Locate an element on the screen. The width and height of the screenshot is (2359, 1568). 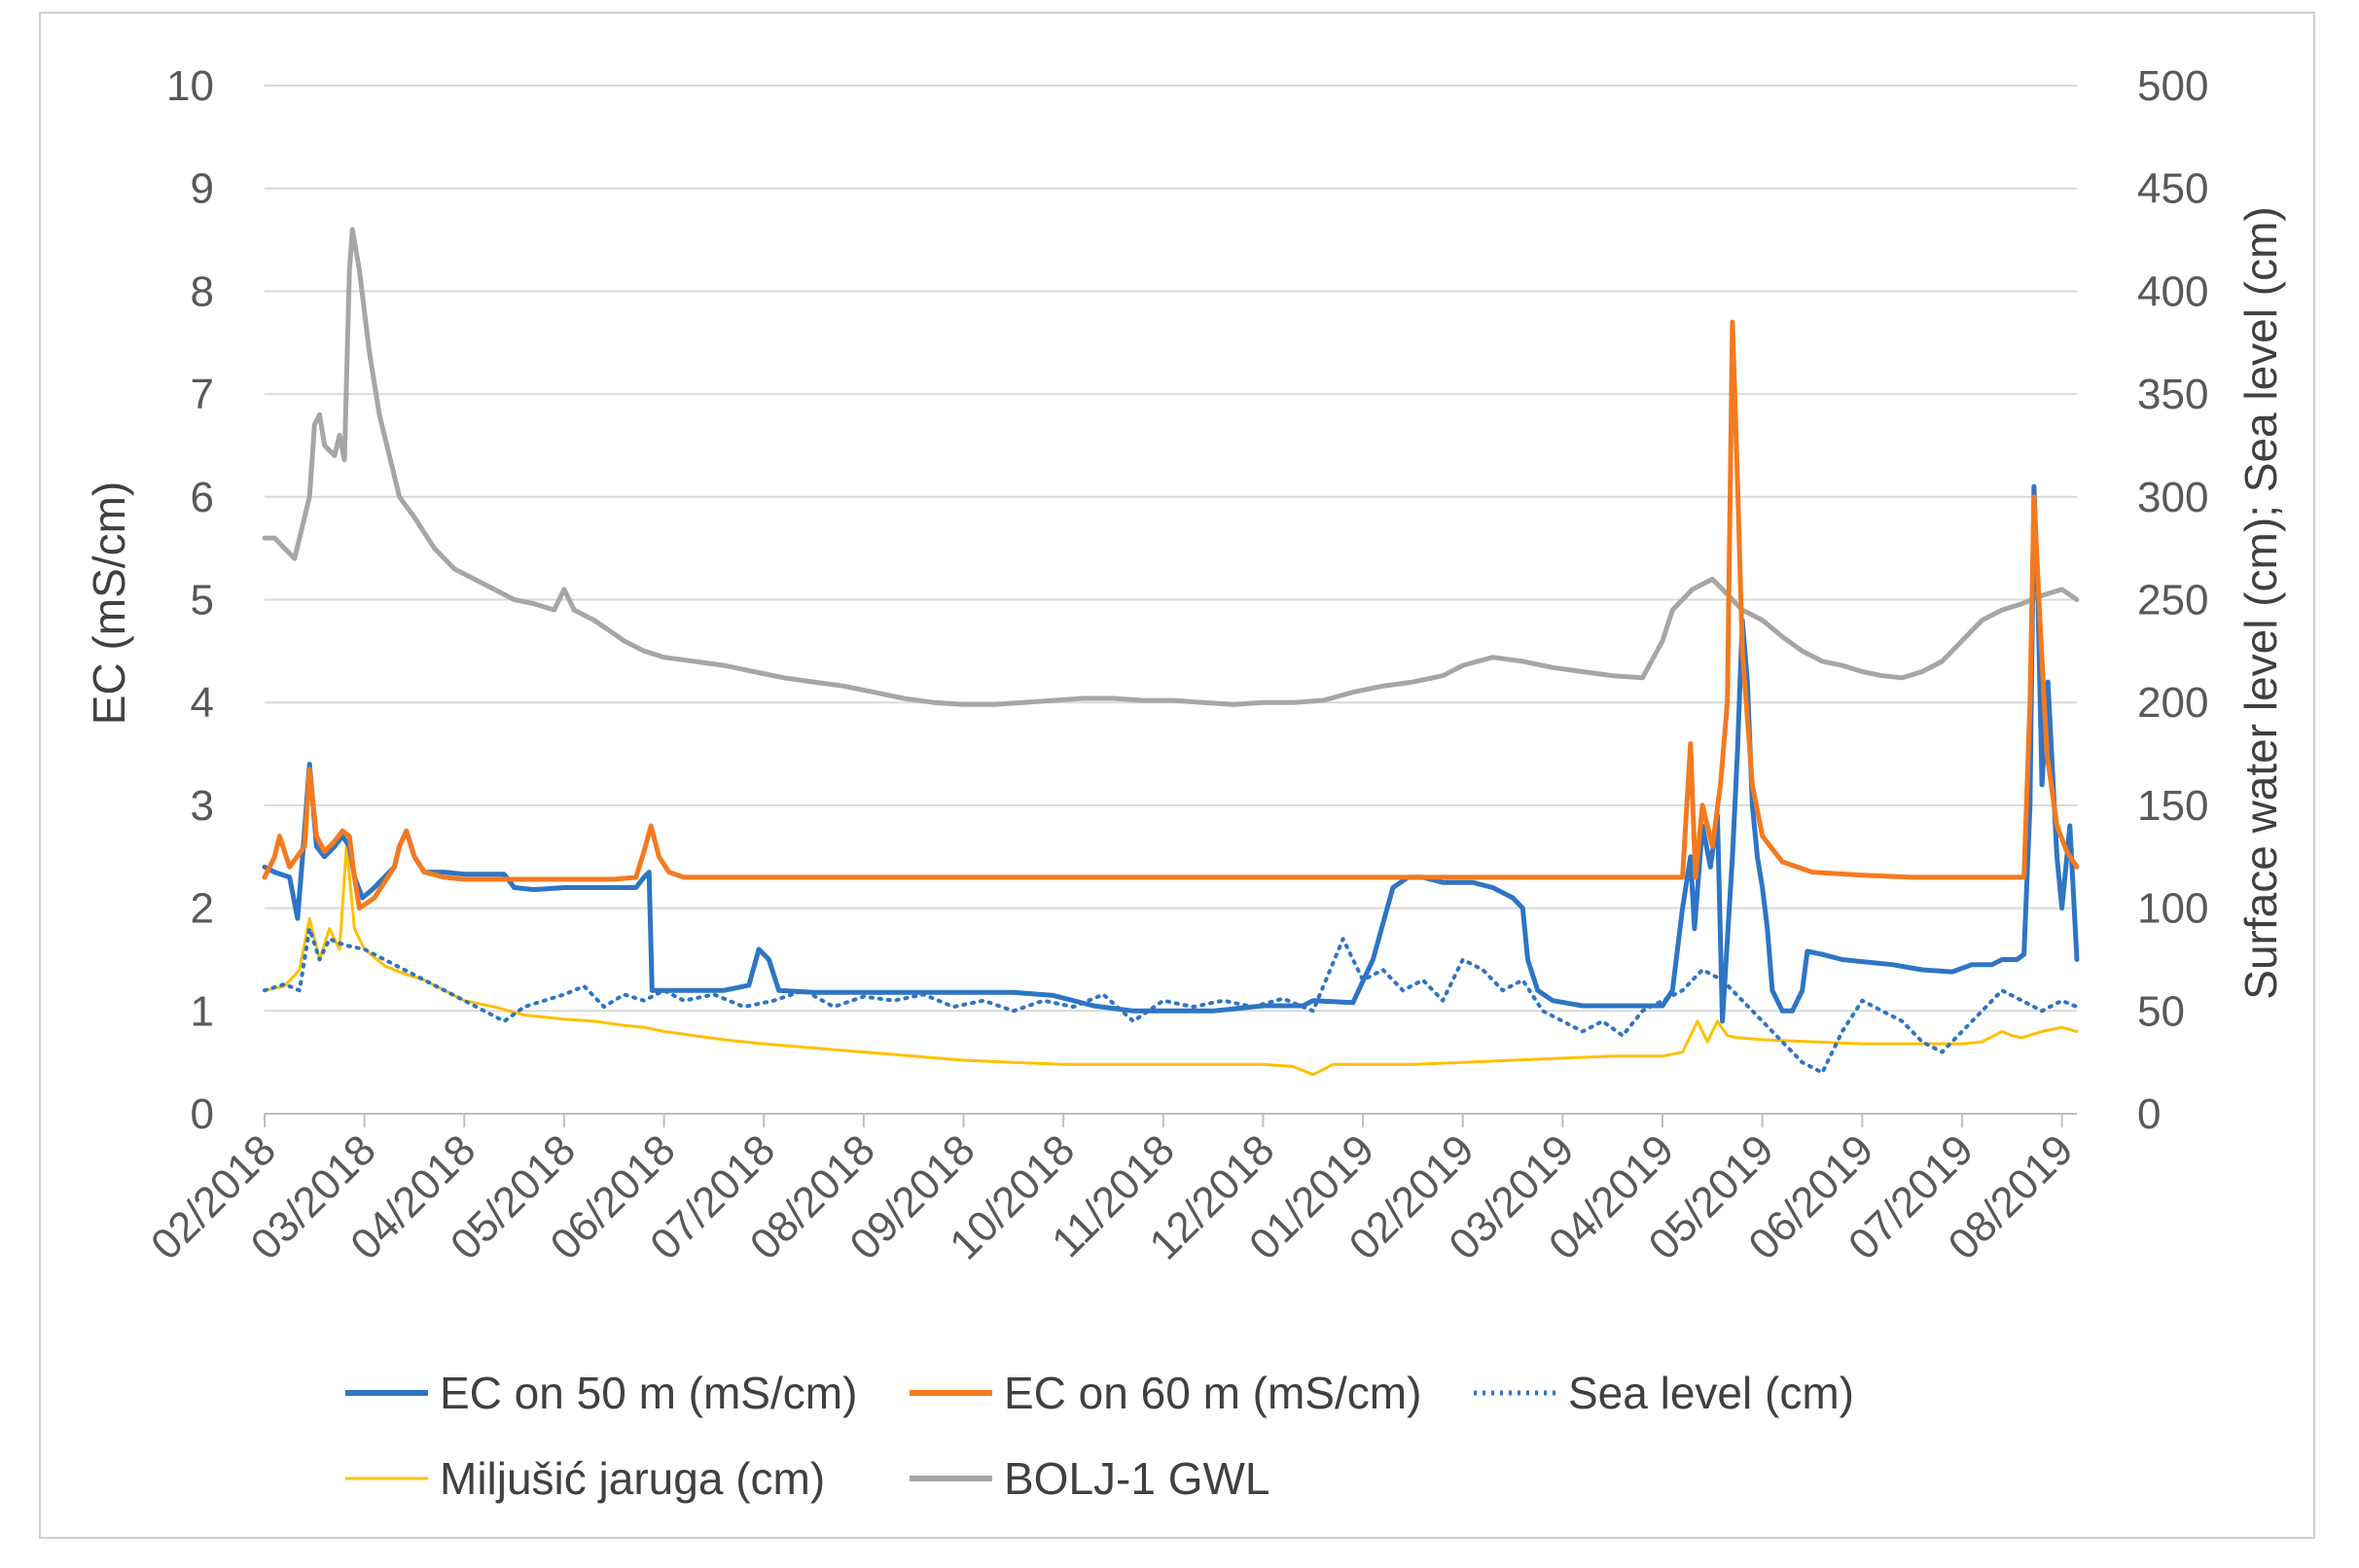
y-tick-label: 9 is located at coordinates (203, 189).